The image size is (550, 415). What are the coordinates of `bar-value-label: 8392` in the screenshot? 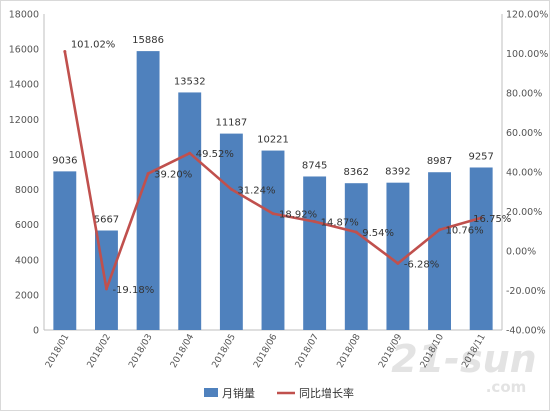 It's located at (397, 172).